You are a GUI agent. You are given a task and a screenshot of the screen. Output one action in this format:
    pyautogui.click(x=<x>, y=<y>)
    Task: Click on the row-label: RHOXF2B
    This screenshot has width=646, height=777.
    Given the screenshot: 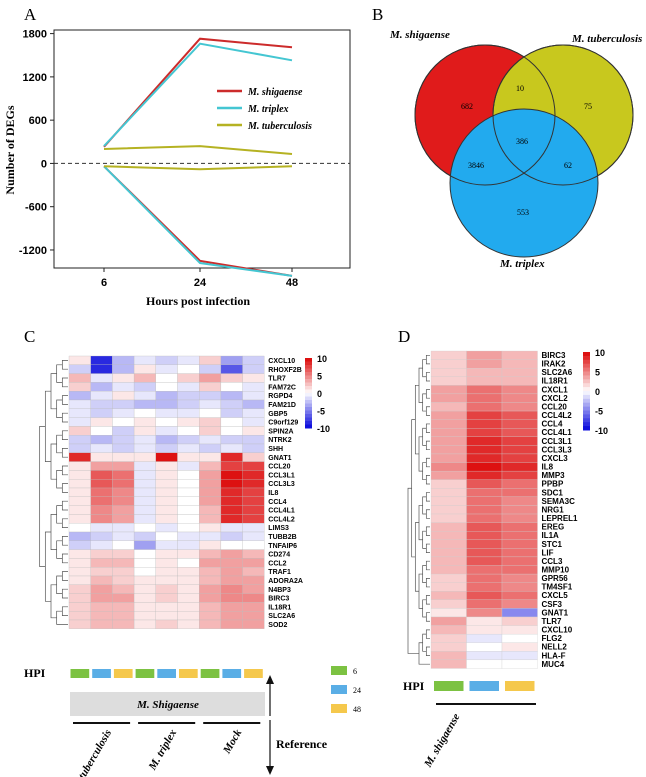 What is the action you would take?
    pyautogui.click(x=284, y=370)
    